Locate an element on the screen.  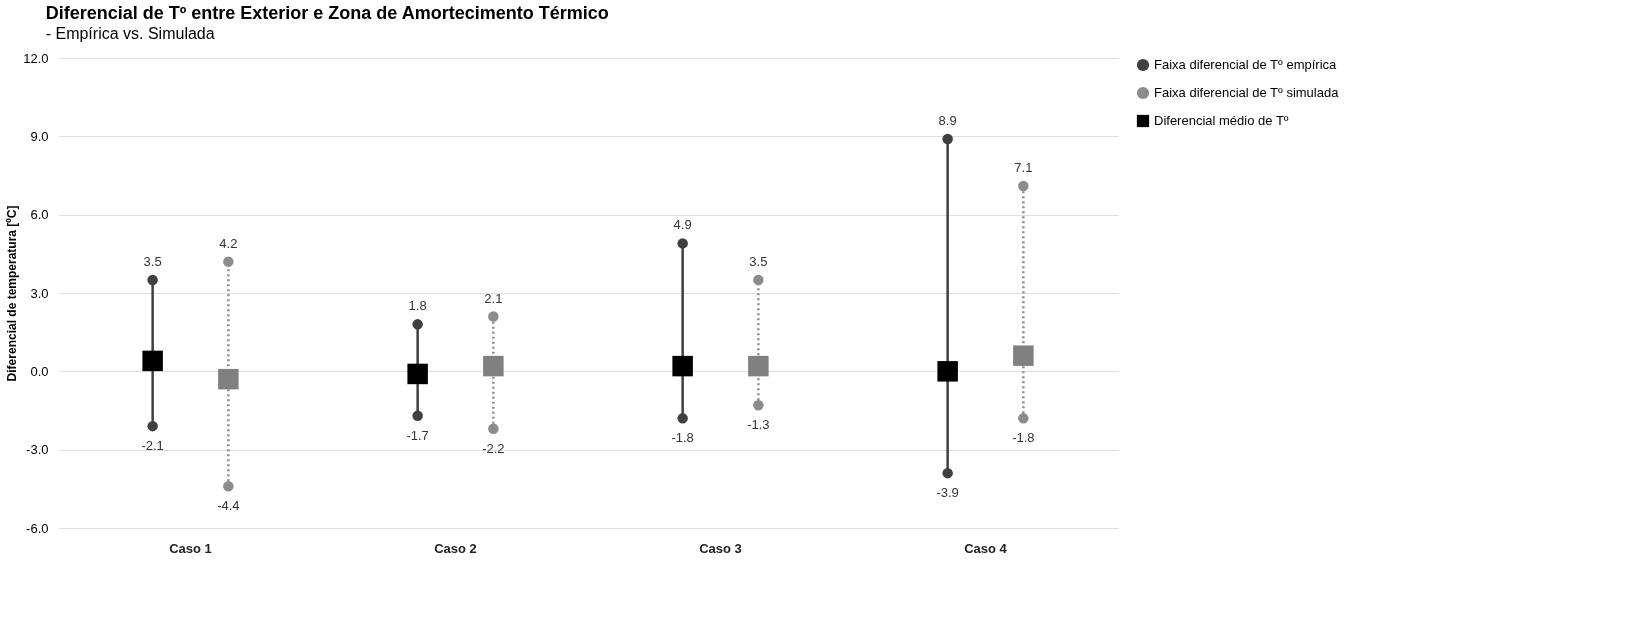
chart-subtitle: - Empírica vs. Simulada is located at coordinates (130, 33).